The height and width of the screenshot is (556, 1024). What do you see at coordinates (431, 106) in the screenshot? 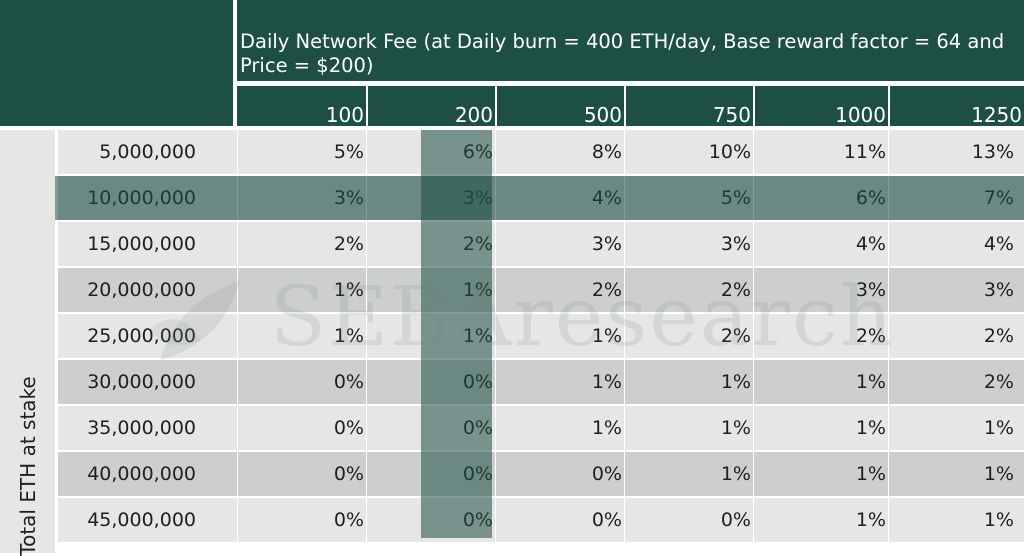
I see `header-column-1: 200` at bounding box center [431, 106].